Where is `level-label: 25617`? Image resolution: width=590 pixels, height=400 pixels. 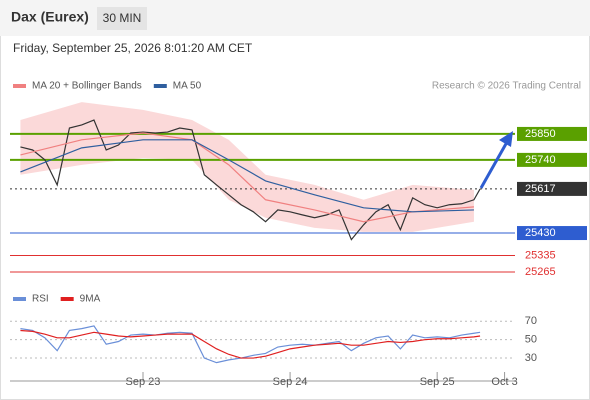 level-label: 25617 is located at coordinates (540, 189).